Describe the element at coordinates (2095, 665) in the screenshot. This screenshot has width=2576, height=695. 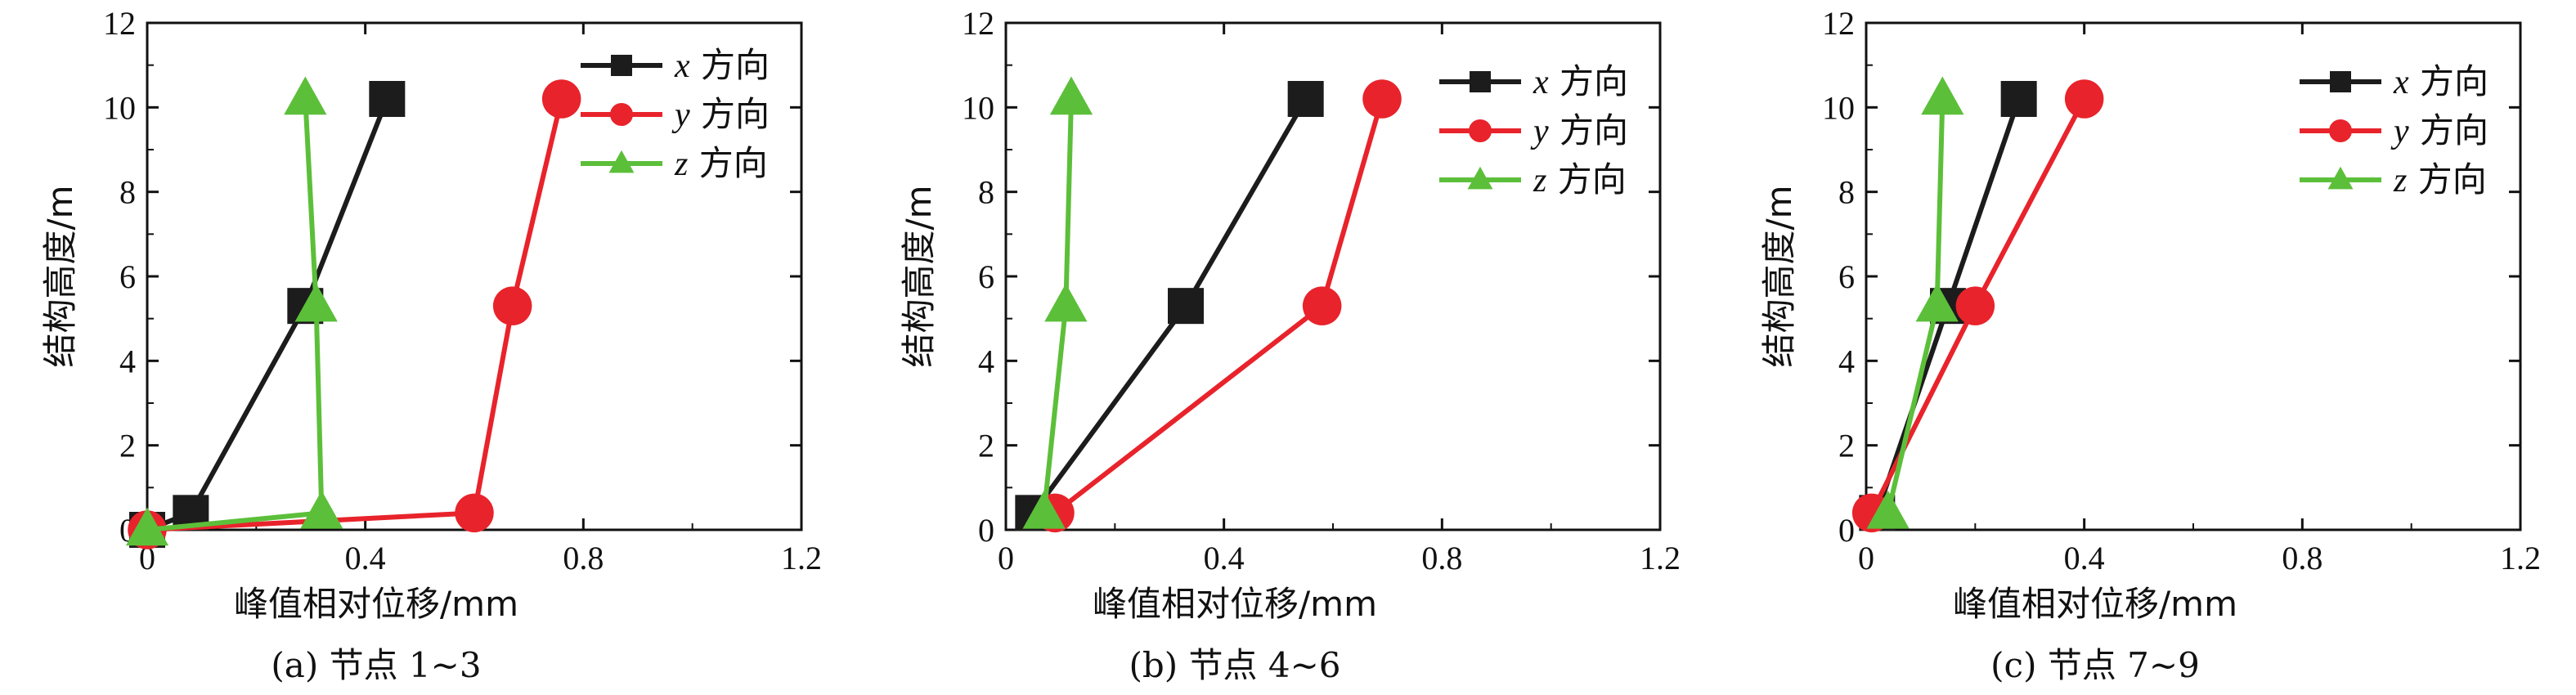
I see `chart-caption: (c) 节点 7~9` at that location.